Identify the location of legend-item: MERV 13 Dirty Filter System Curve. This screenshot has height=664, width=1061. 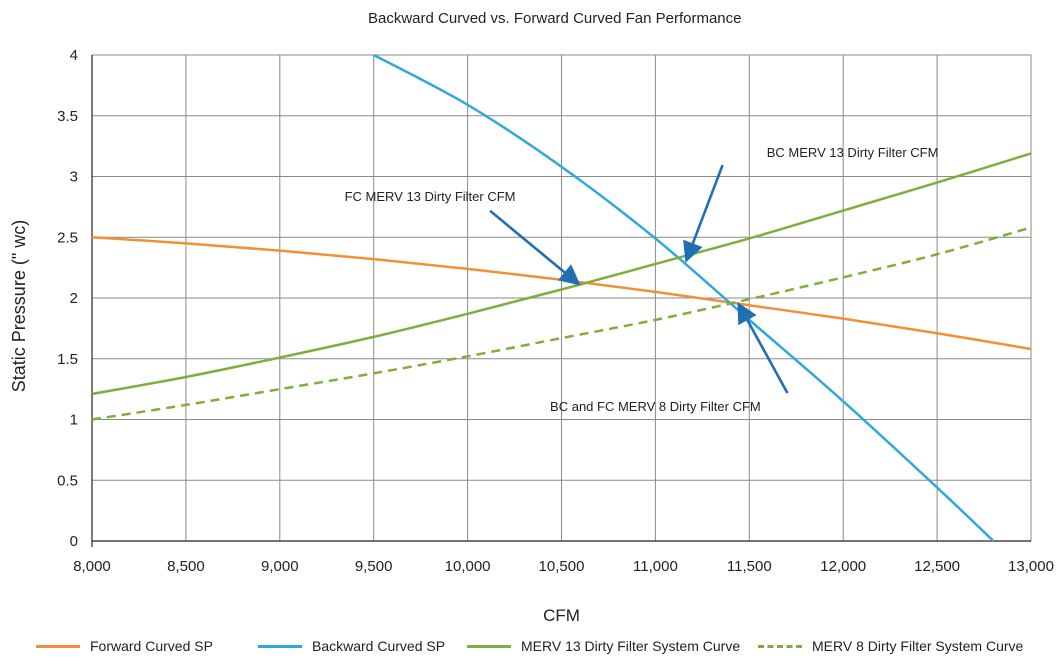
(603, 646).